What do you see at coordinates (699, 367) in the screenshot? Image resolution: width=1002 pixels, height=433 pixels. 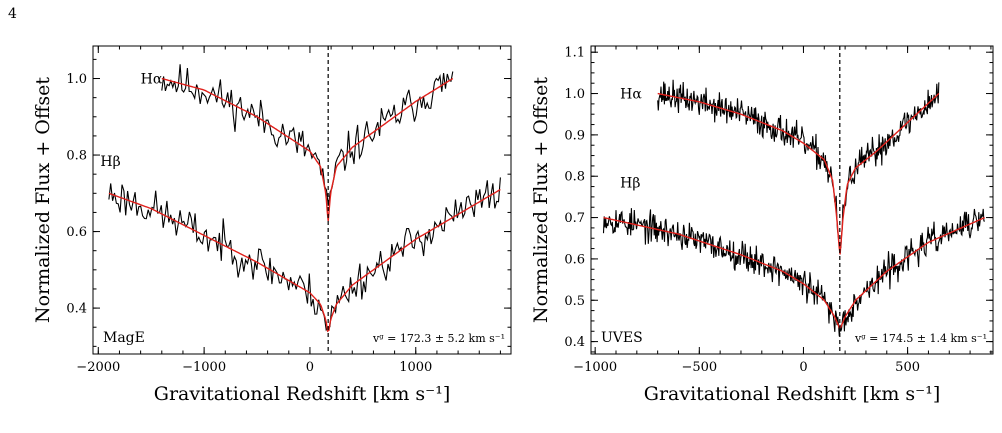 I see `x-tick-label: −500` at bounding box center [699, 367].